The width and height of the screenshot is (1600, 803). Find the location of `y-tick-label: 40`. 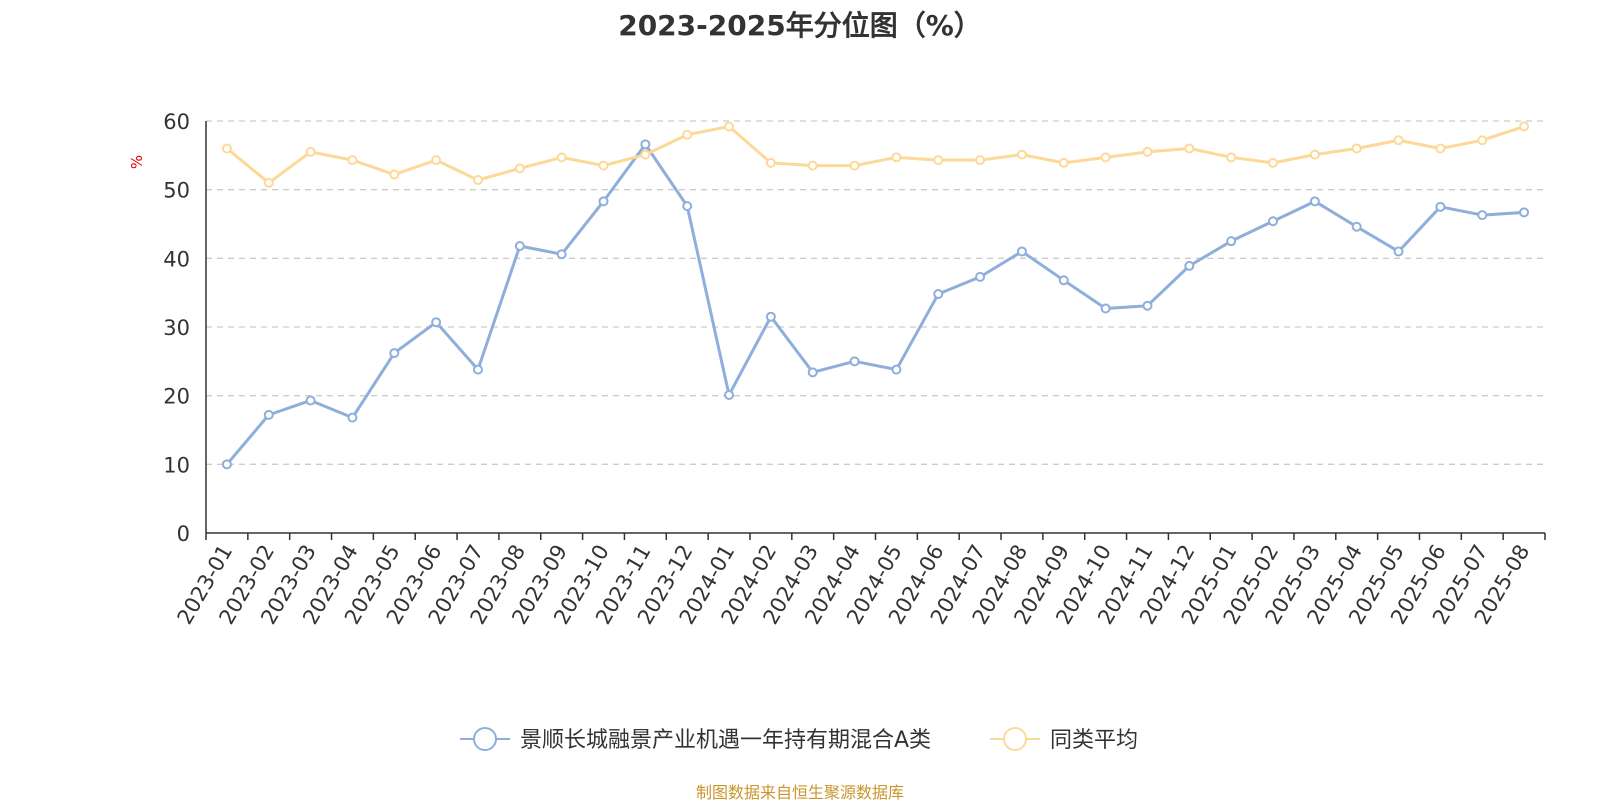

y-tick-label: 40 is located at coordinates (176, 259).